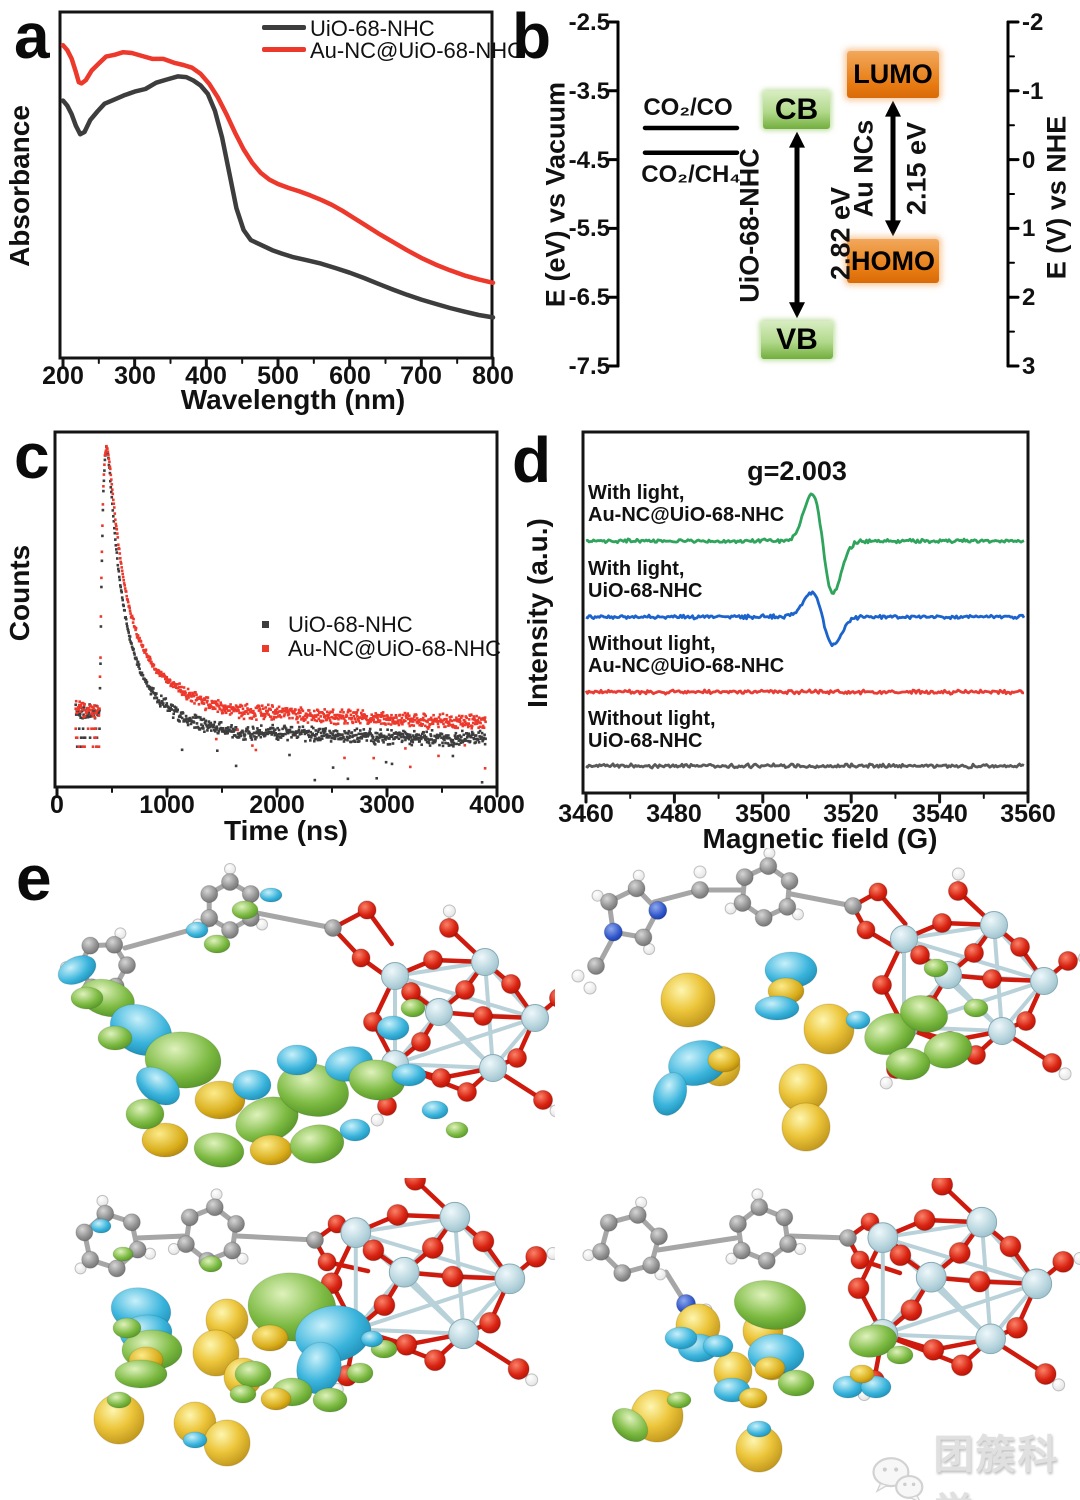 The image size is (1080, 1500). Describe the element at coordinates (797, 471) in the screenshot. I see `g-value-annotation: g=2.003` at that location.